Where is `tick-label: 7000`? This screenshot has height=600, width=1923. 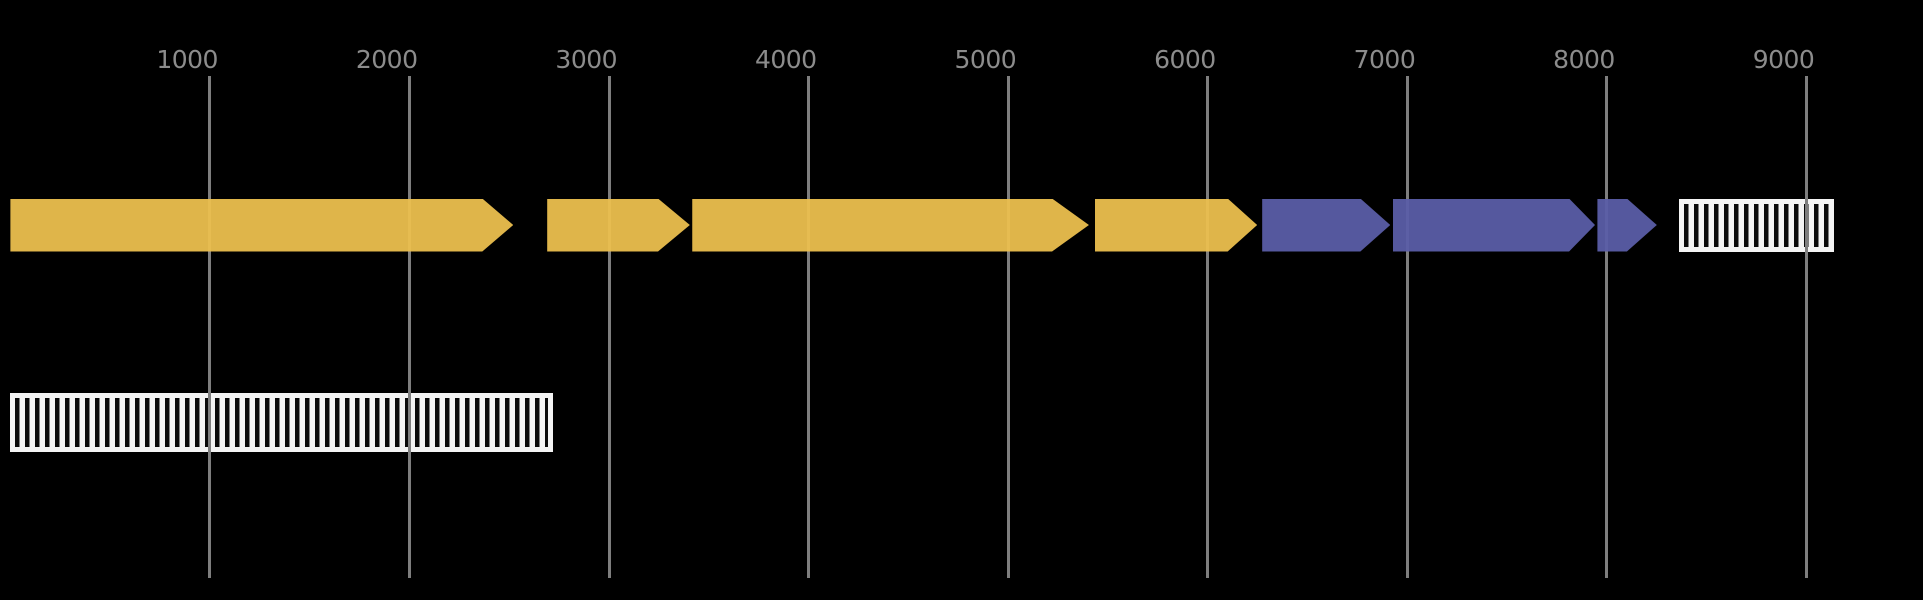 tick-label: 7000 is located at coordinates (1384, 59).